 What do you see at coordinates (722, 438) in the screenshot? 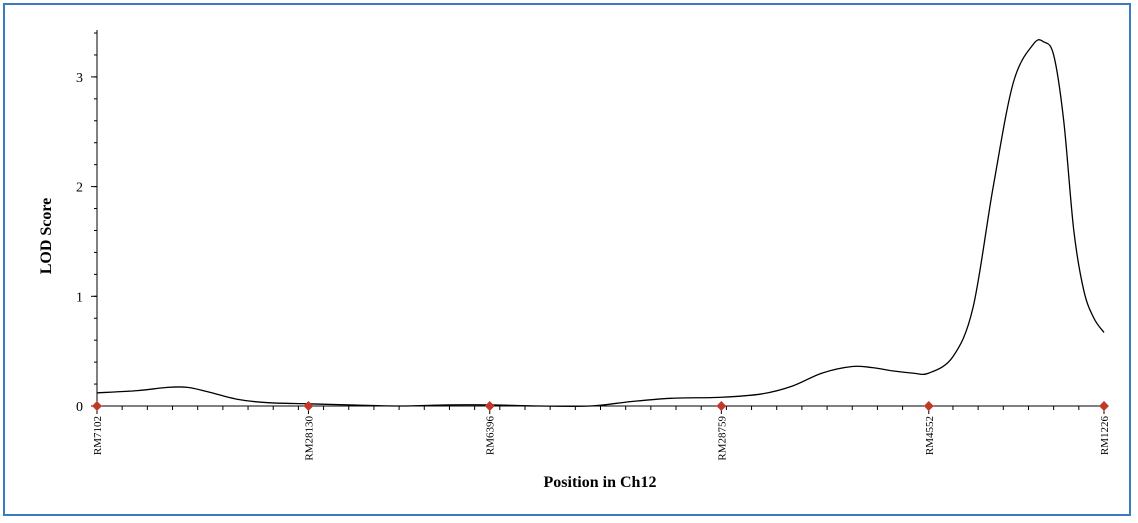
I see `marker-label: RM28759` at bounding box center [722, 438].